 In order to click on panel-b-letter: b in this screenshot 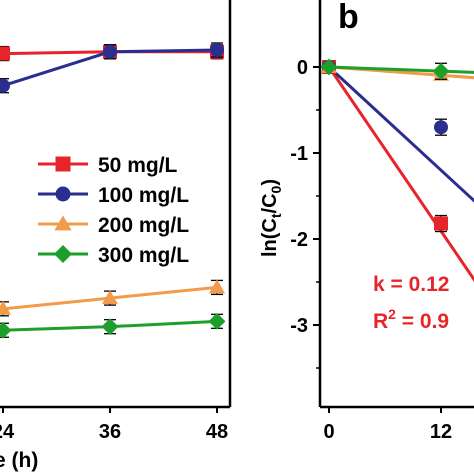, I will do `click(348, 18)`.